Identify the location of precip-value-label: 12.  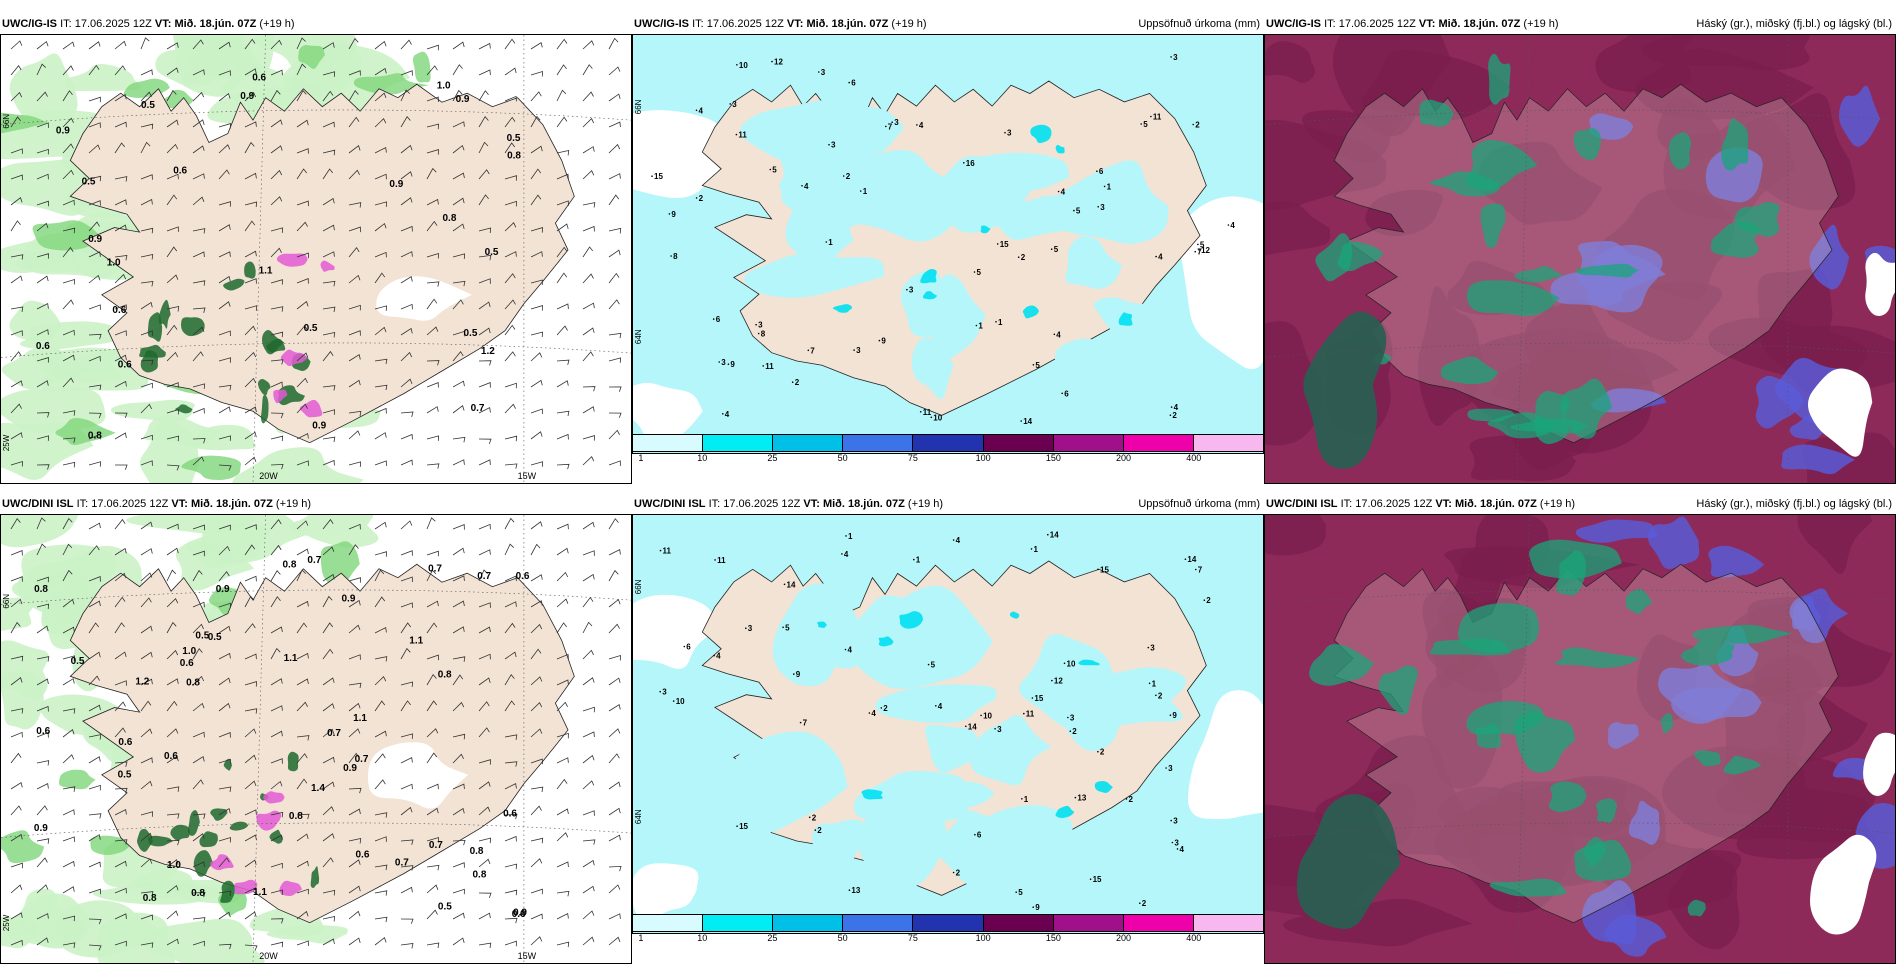
(1058, 681).